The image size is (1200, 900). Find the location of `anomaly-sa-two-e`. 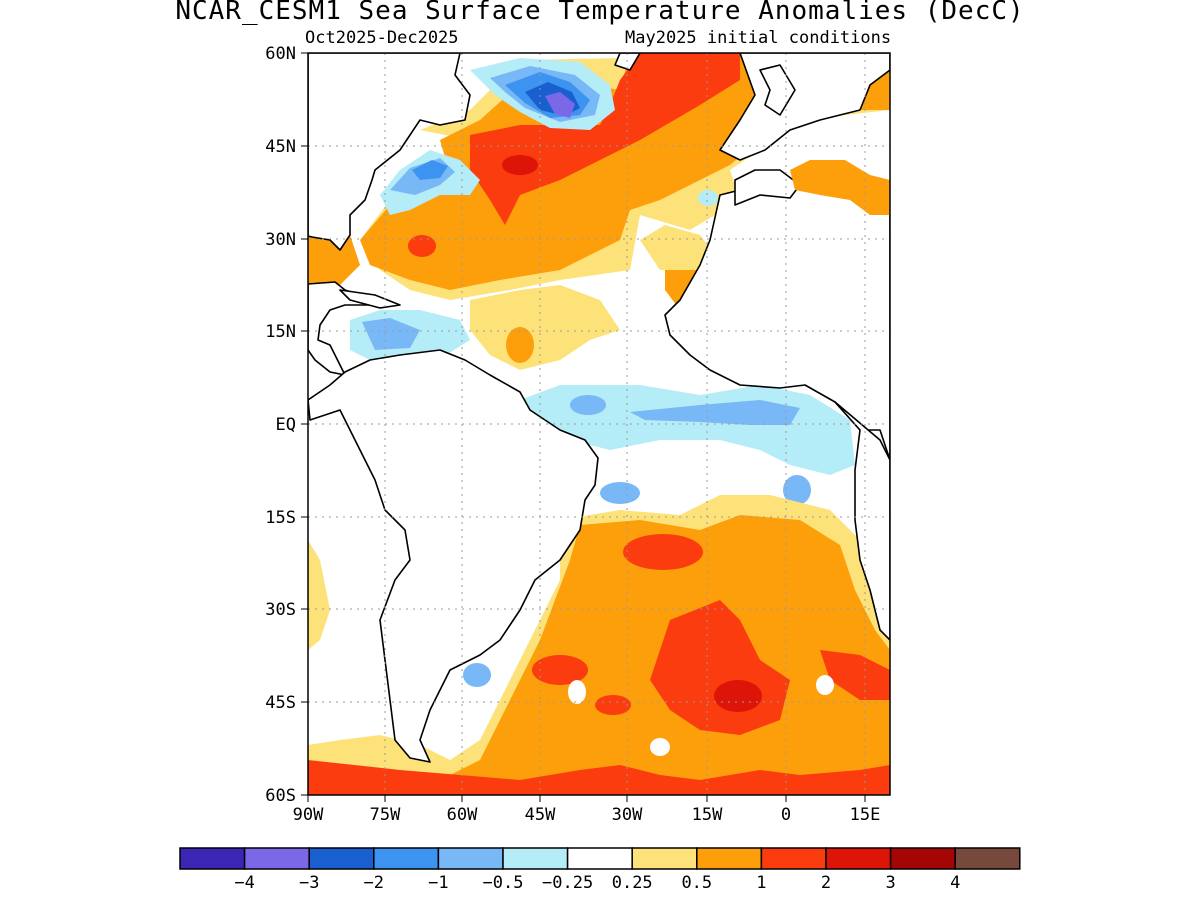

anomaly-sa-two-e is located at coordinates (613, 705).